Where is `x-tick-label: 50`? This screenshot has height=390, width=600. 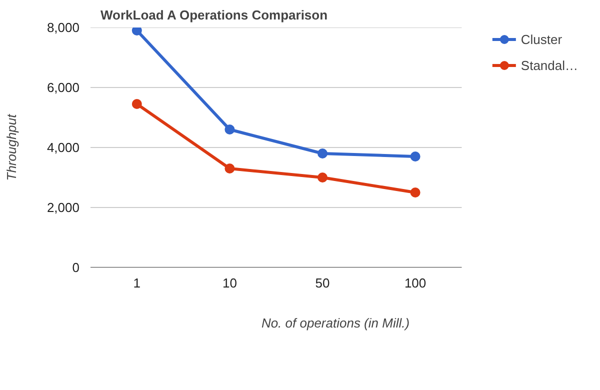
x-tick-label: 50 is located at coordinates (322, 283).